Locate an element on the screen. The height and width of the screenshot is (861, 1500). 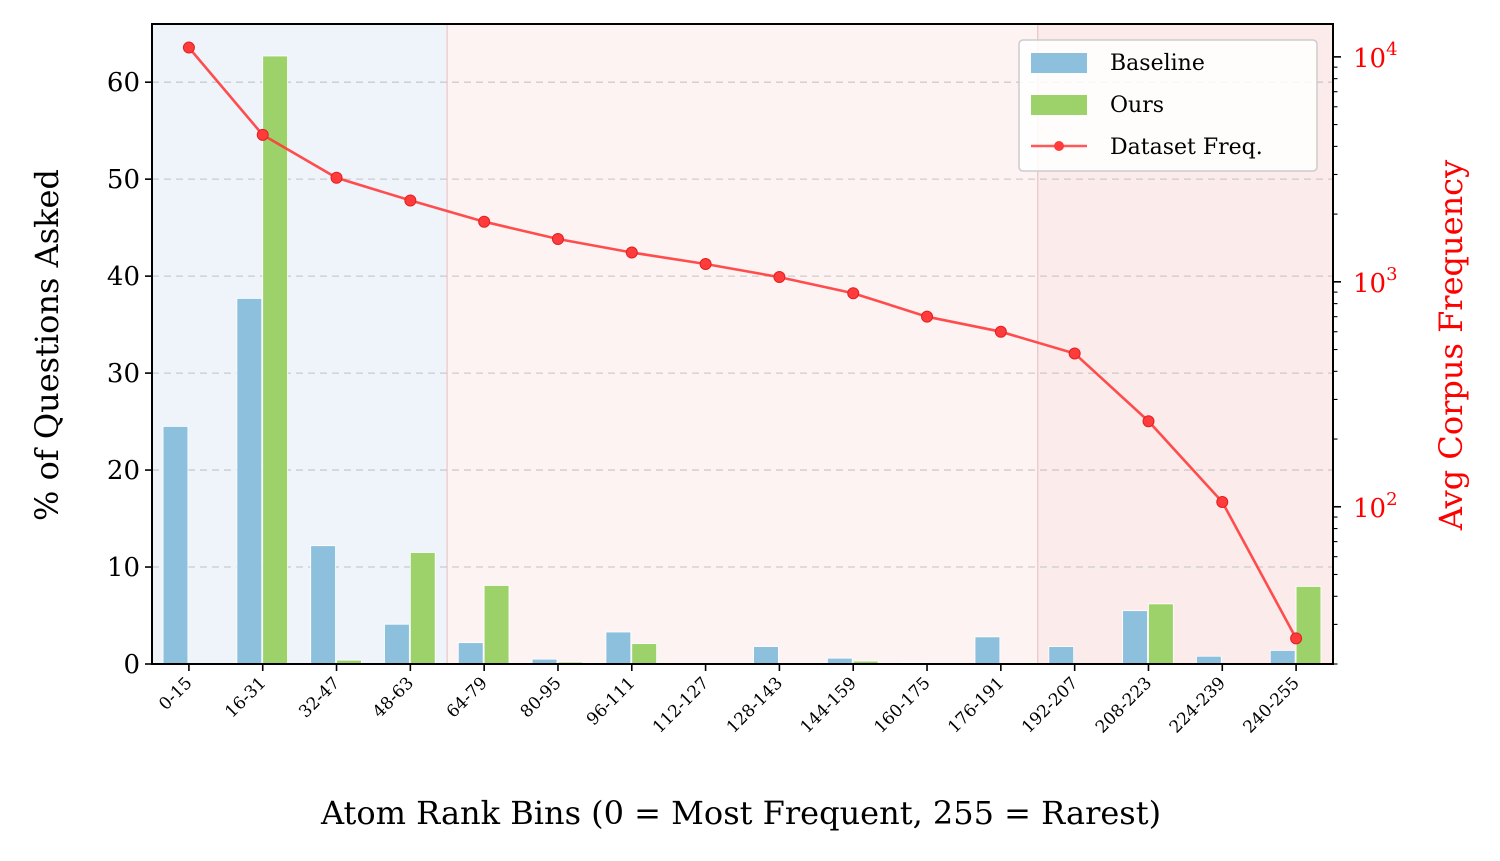
legend-swatch-baseline is located at coordinates (1059, 63).